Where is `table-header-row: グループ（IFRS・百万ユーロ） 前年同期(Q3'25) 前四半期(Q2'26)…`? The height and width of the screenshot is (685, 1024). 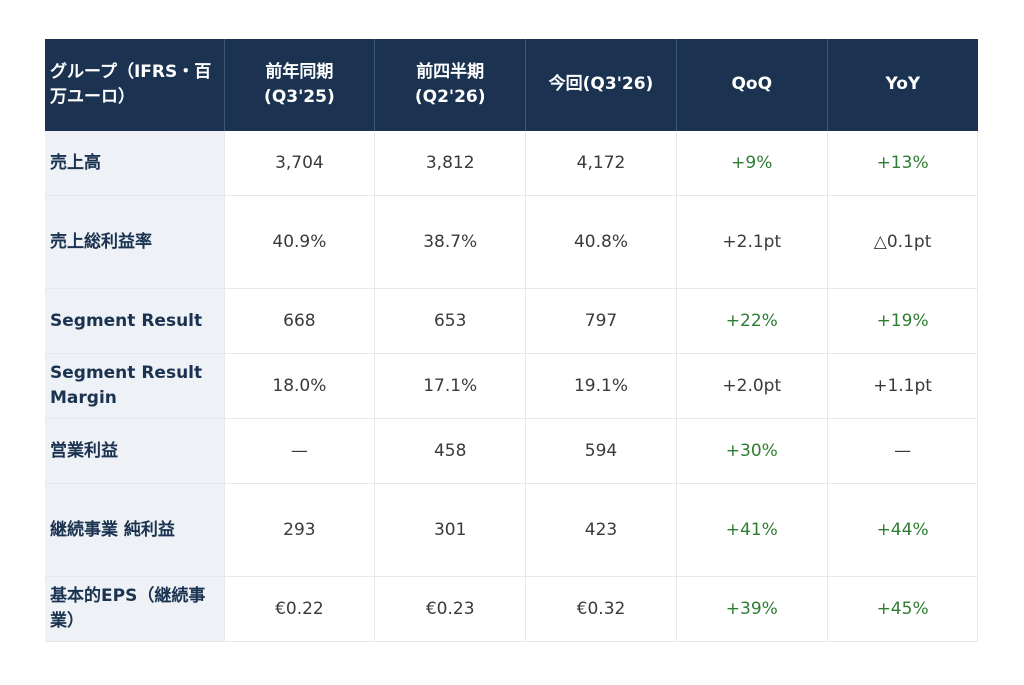
table-header-row: グループ（IFRS・百万ユーロ） 前年同期(Q3'25) 前四半期(Q2'26)… is located at coordinates (511, 85).